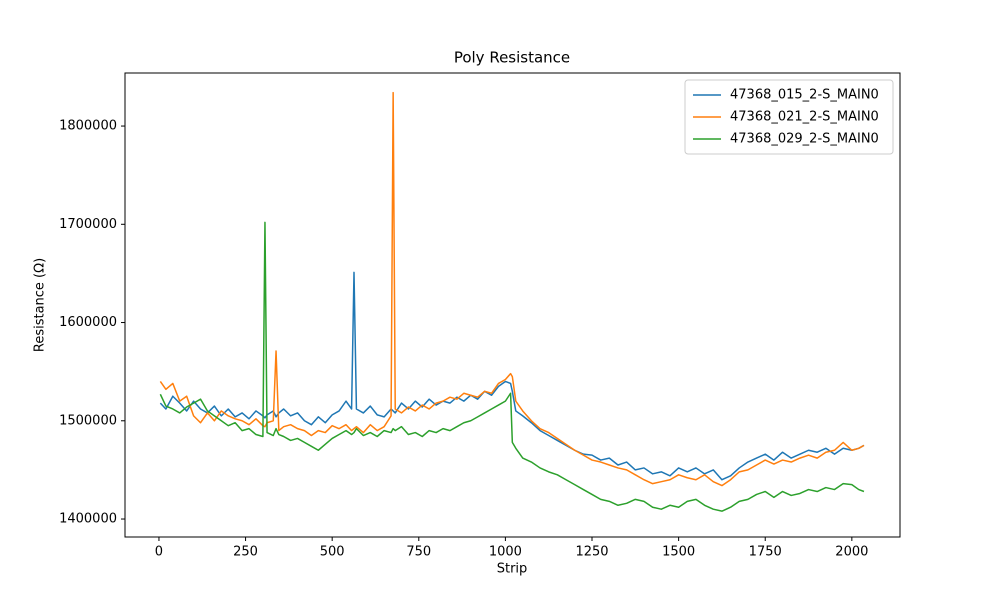 The width and height of the screenshot is (1000, 600). I want to click on y-tick-label: 1800000, so click(88, 126).